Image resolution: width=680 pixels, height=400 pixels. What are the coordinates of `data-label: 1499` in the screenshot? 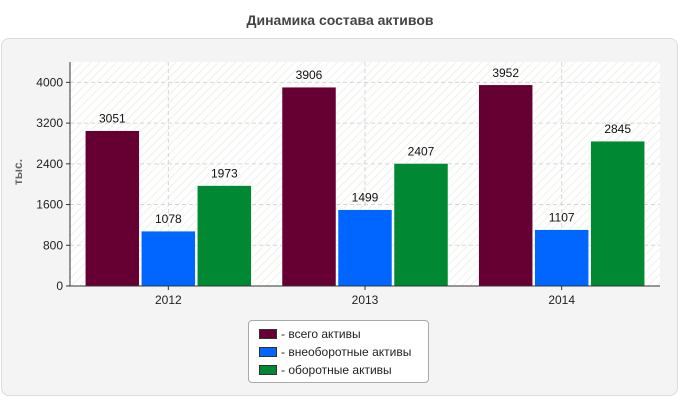 It's located at (365, 198).